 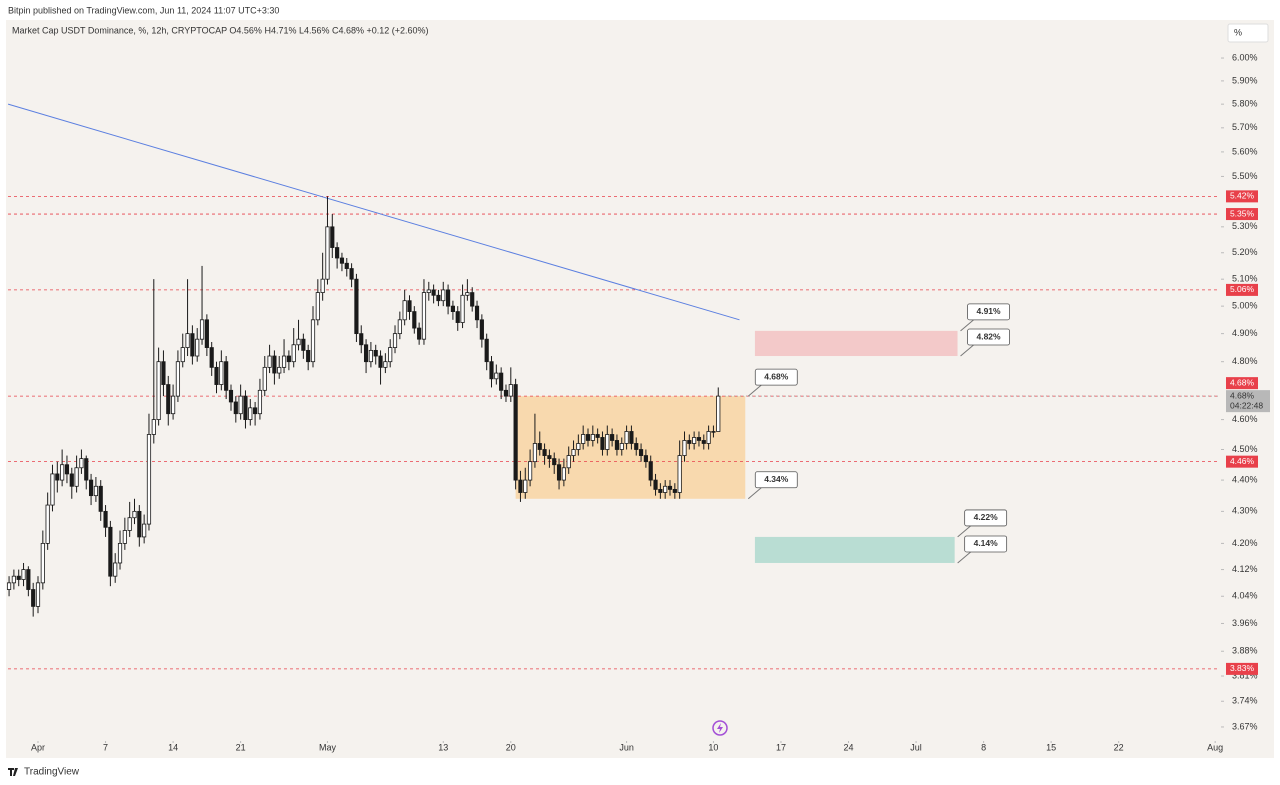 What do you see at coordinates (328, 747) in the screenshot?
I see `x-tick-label: May` at bounding box center [328, 747].